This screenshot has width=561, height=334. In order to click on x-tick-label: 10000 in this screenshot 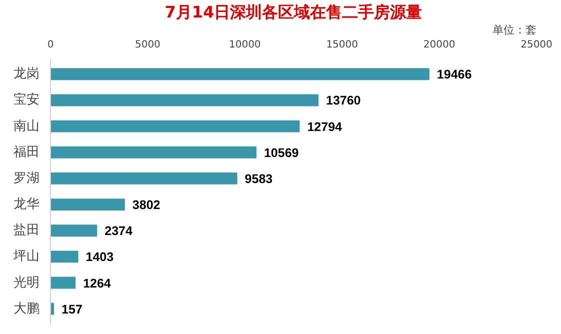, I will do `click(244, 45)`.